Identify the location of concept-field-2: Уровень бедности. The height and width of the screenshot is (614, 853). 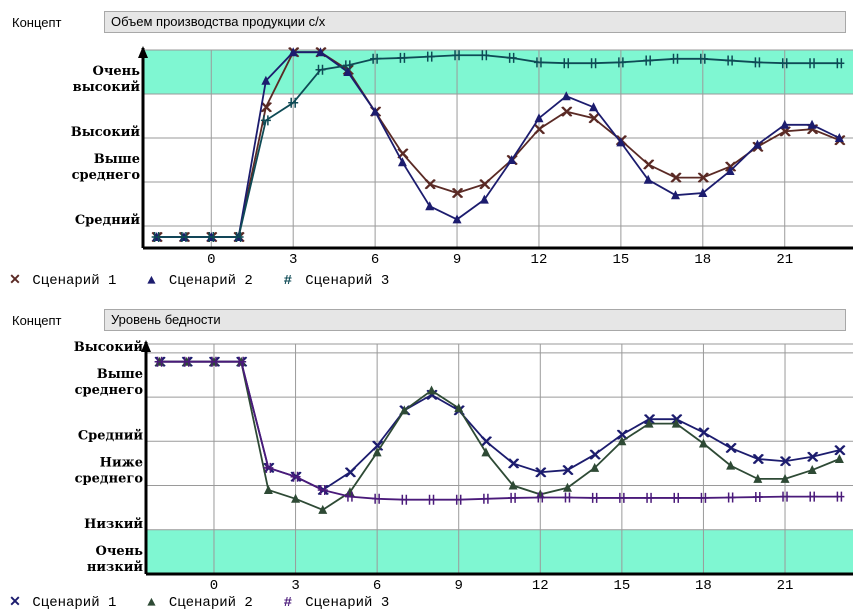
(475, 320).